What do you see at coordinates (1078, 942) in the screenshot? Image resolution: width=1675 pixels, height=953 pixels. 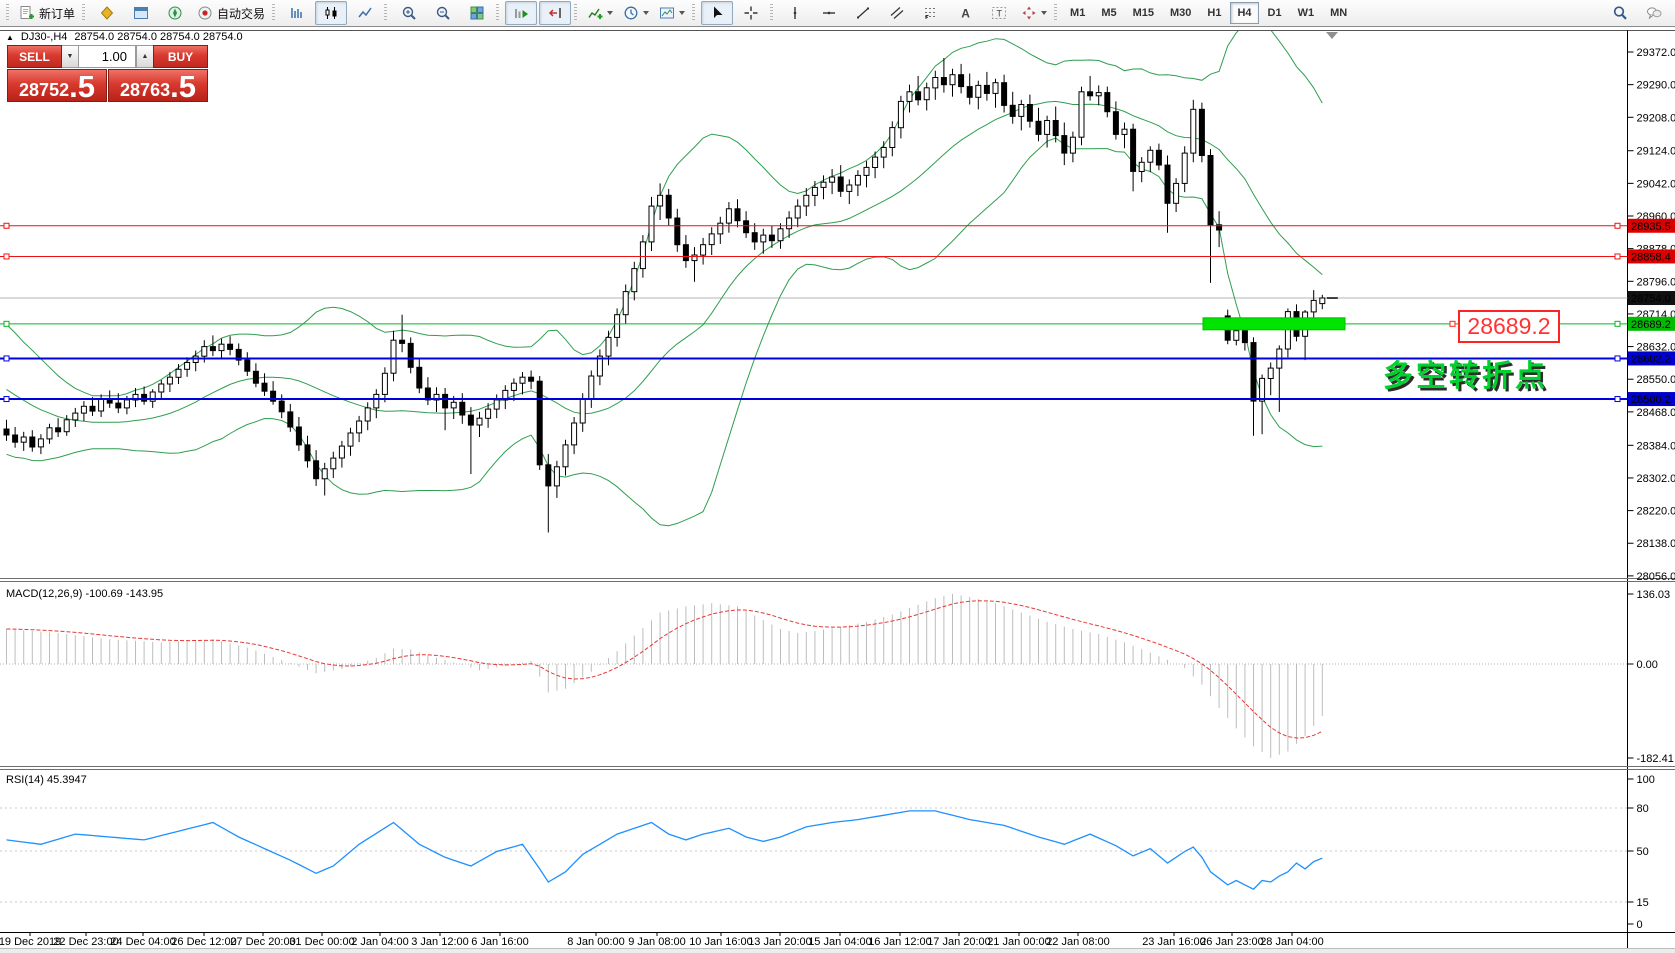 I see `time-tick-label: 22 Jan 08:00` at bounding box center [1078, 942].